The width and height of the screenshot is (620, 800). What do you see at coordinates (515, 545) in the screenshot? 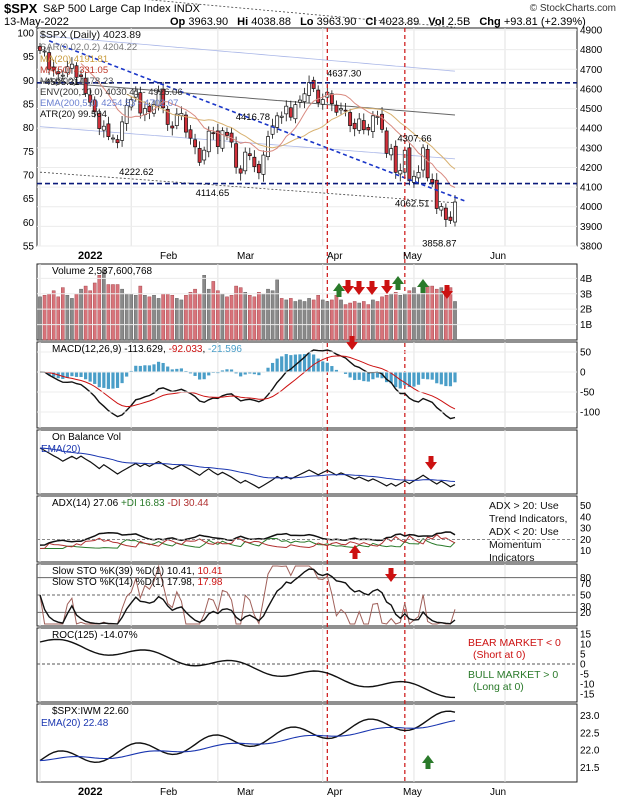
I see `adx-note-4: Momentum` at bounding box center [515, 545].